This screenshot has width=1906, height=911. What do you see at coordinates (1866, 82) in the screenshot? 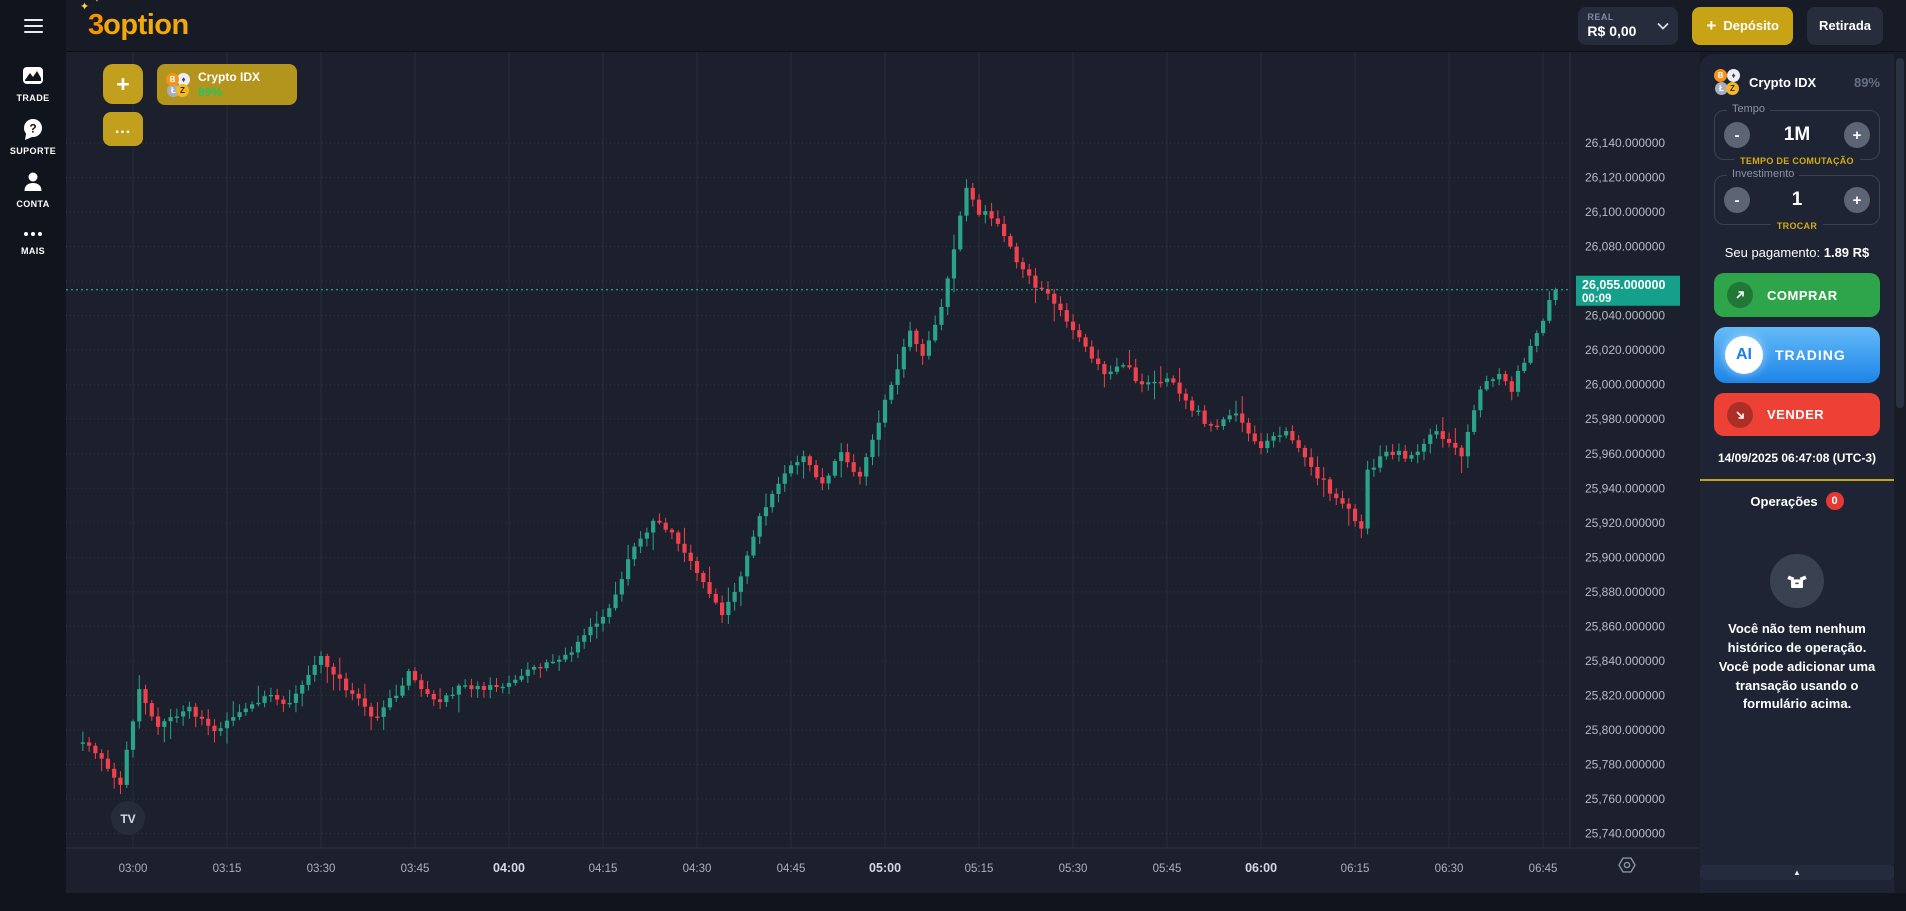
I see `panel-asset-payout: 89%` at bounding box center [1866, 82].